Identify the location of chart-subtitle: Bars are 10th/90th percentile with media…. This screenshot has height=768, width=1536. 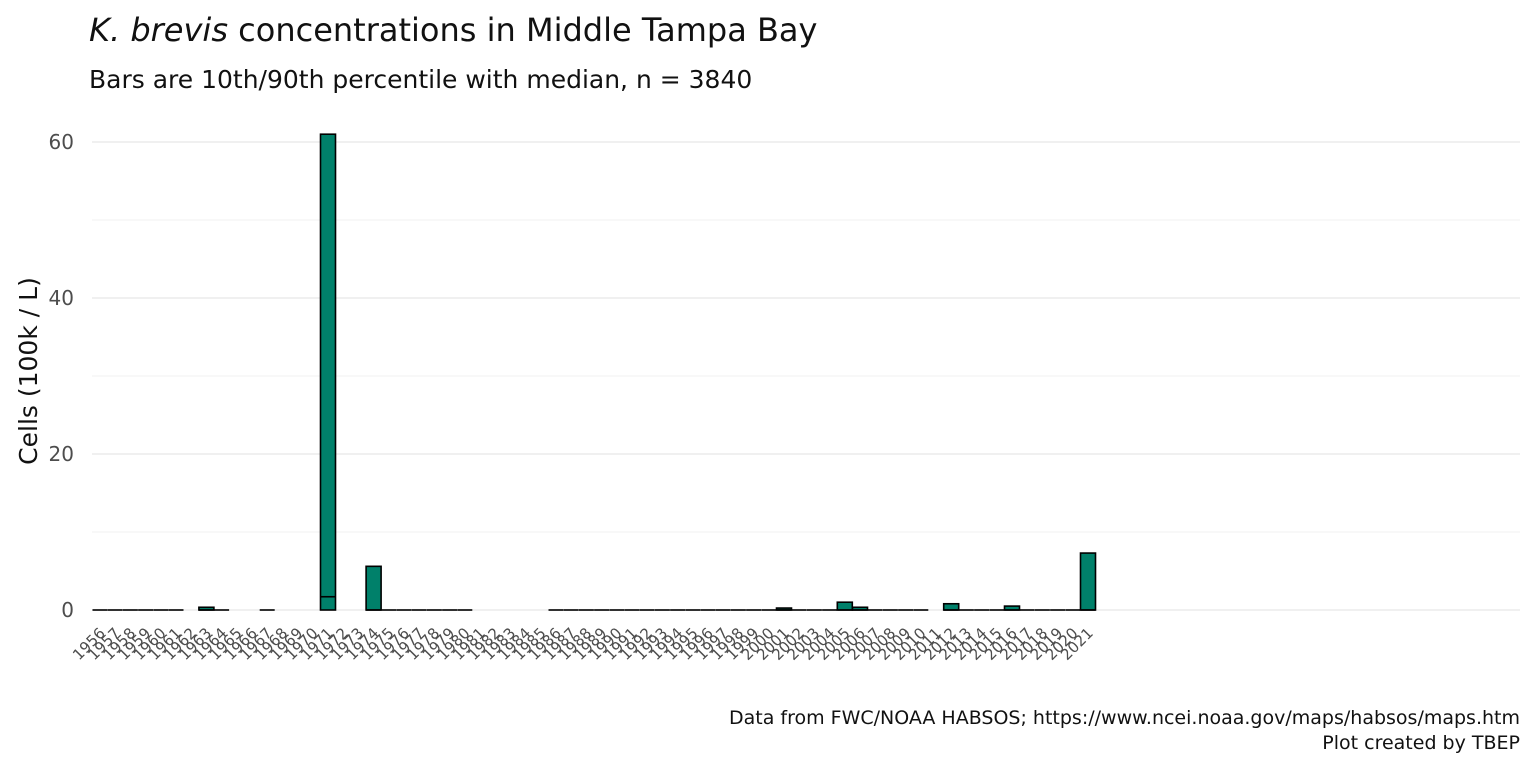
(421, 79).